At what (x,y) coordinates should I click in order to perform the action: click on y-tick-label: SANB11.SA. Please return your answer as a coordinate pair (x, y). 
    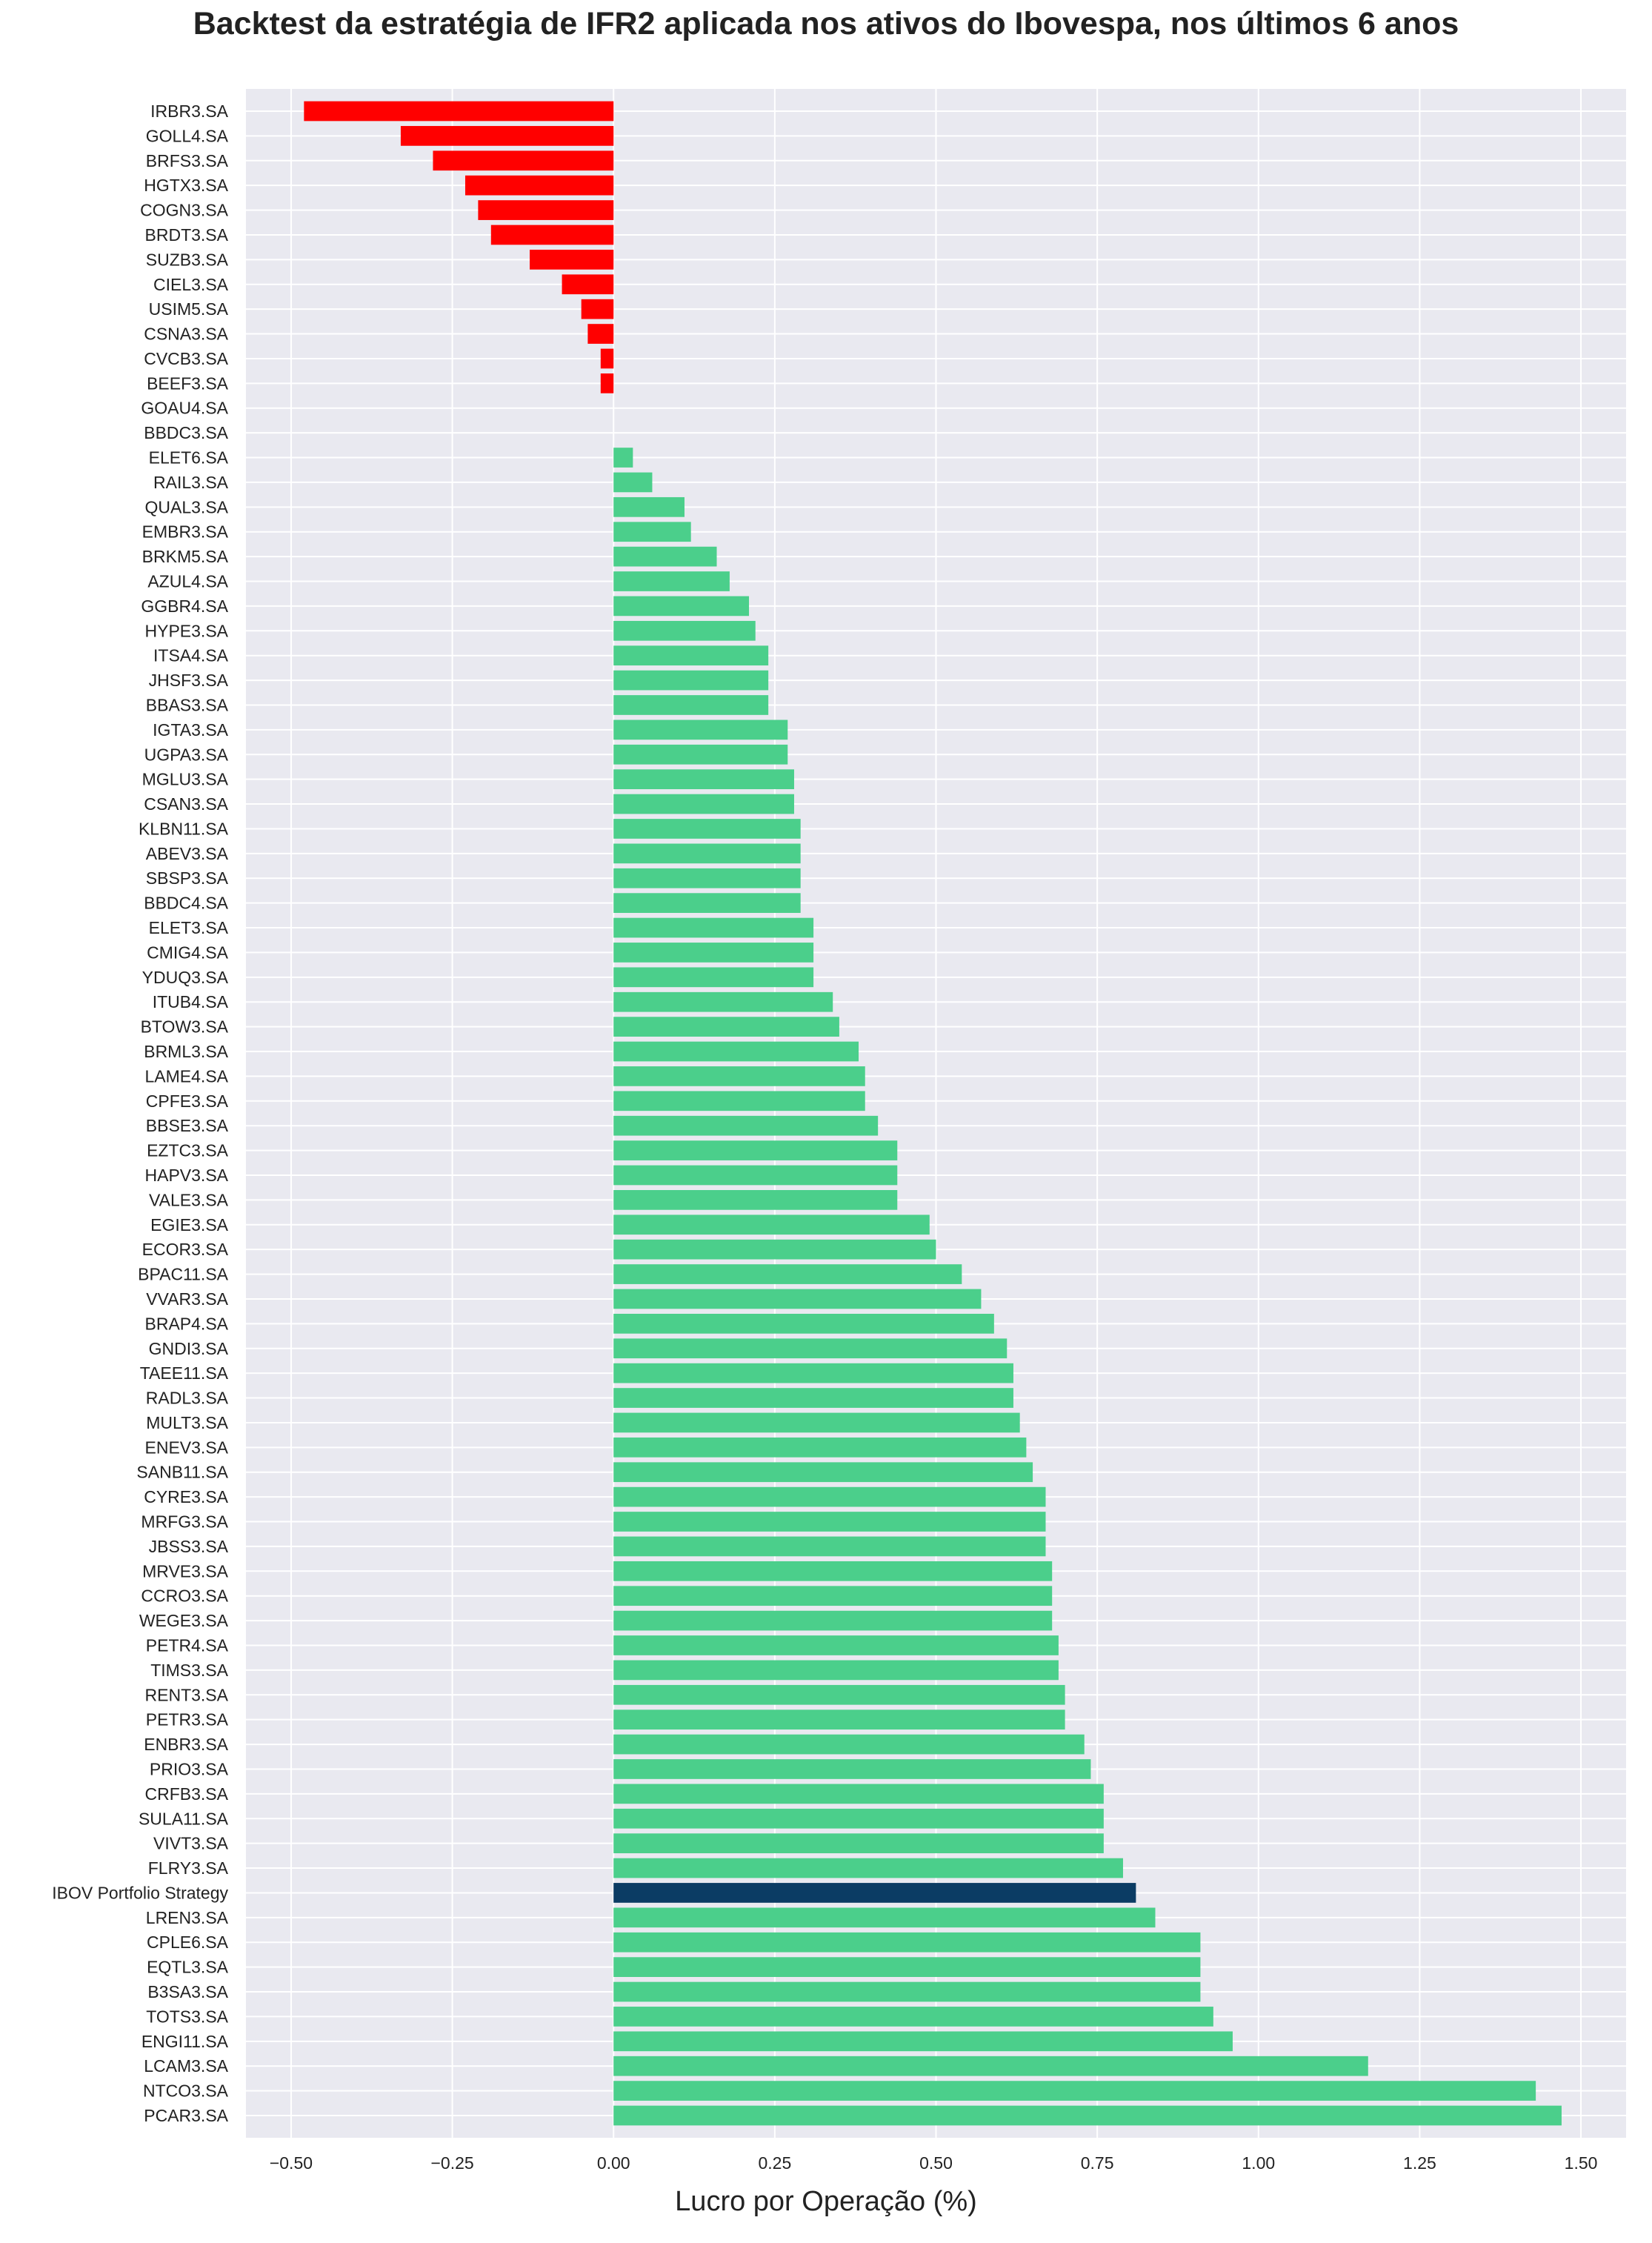
    Looking at the image, I should click on (182, 1472).